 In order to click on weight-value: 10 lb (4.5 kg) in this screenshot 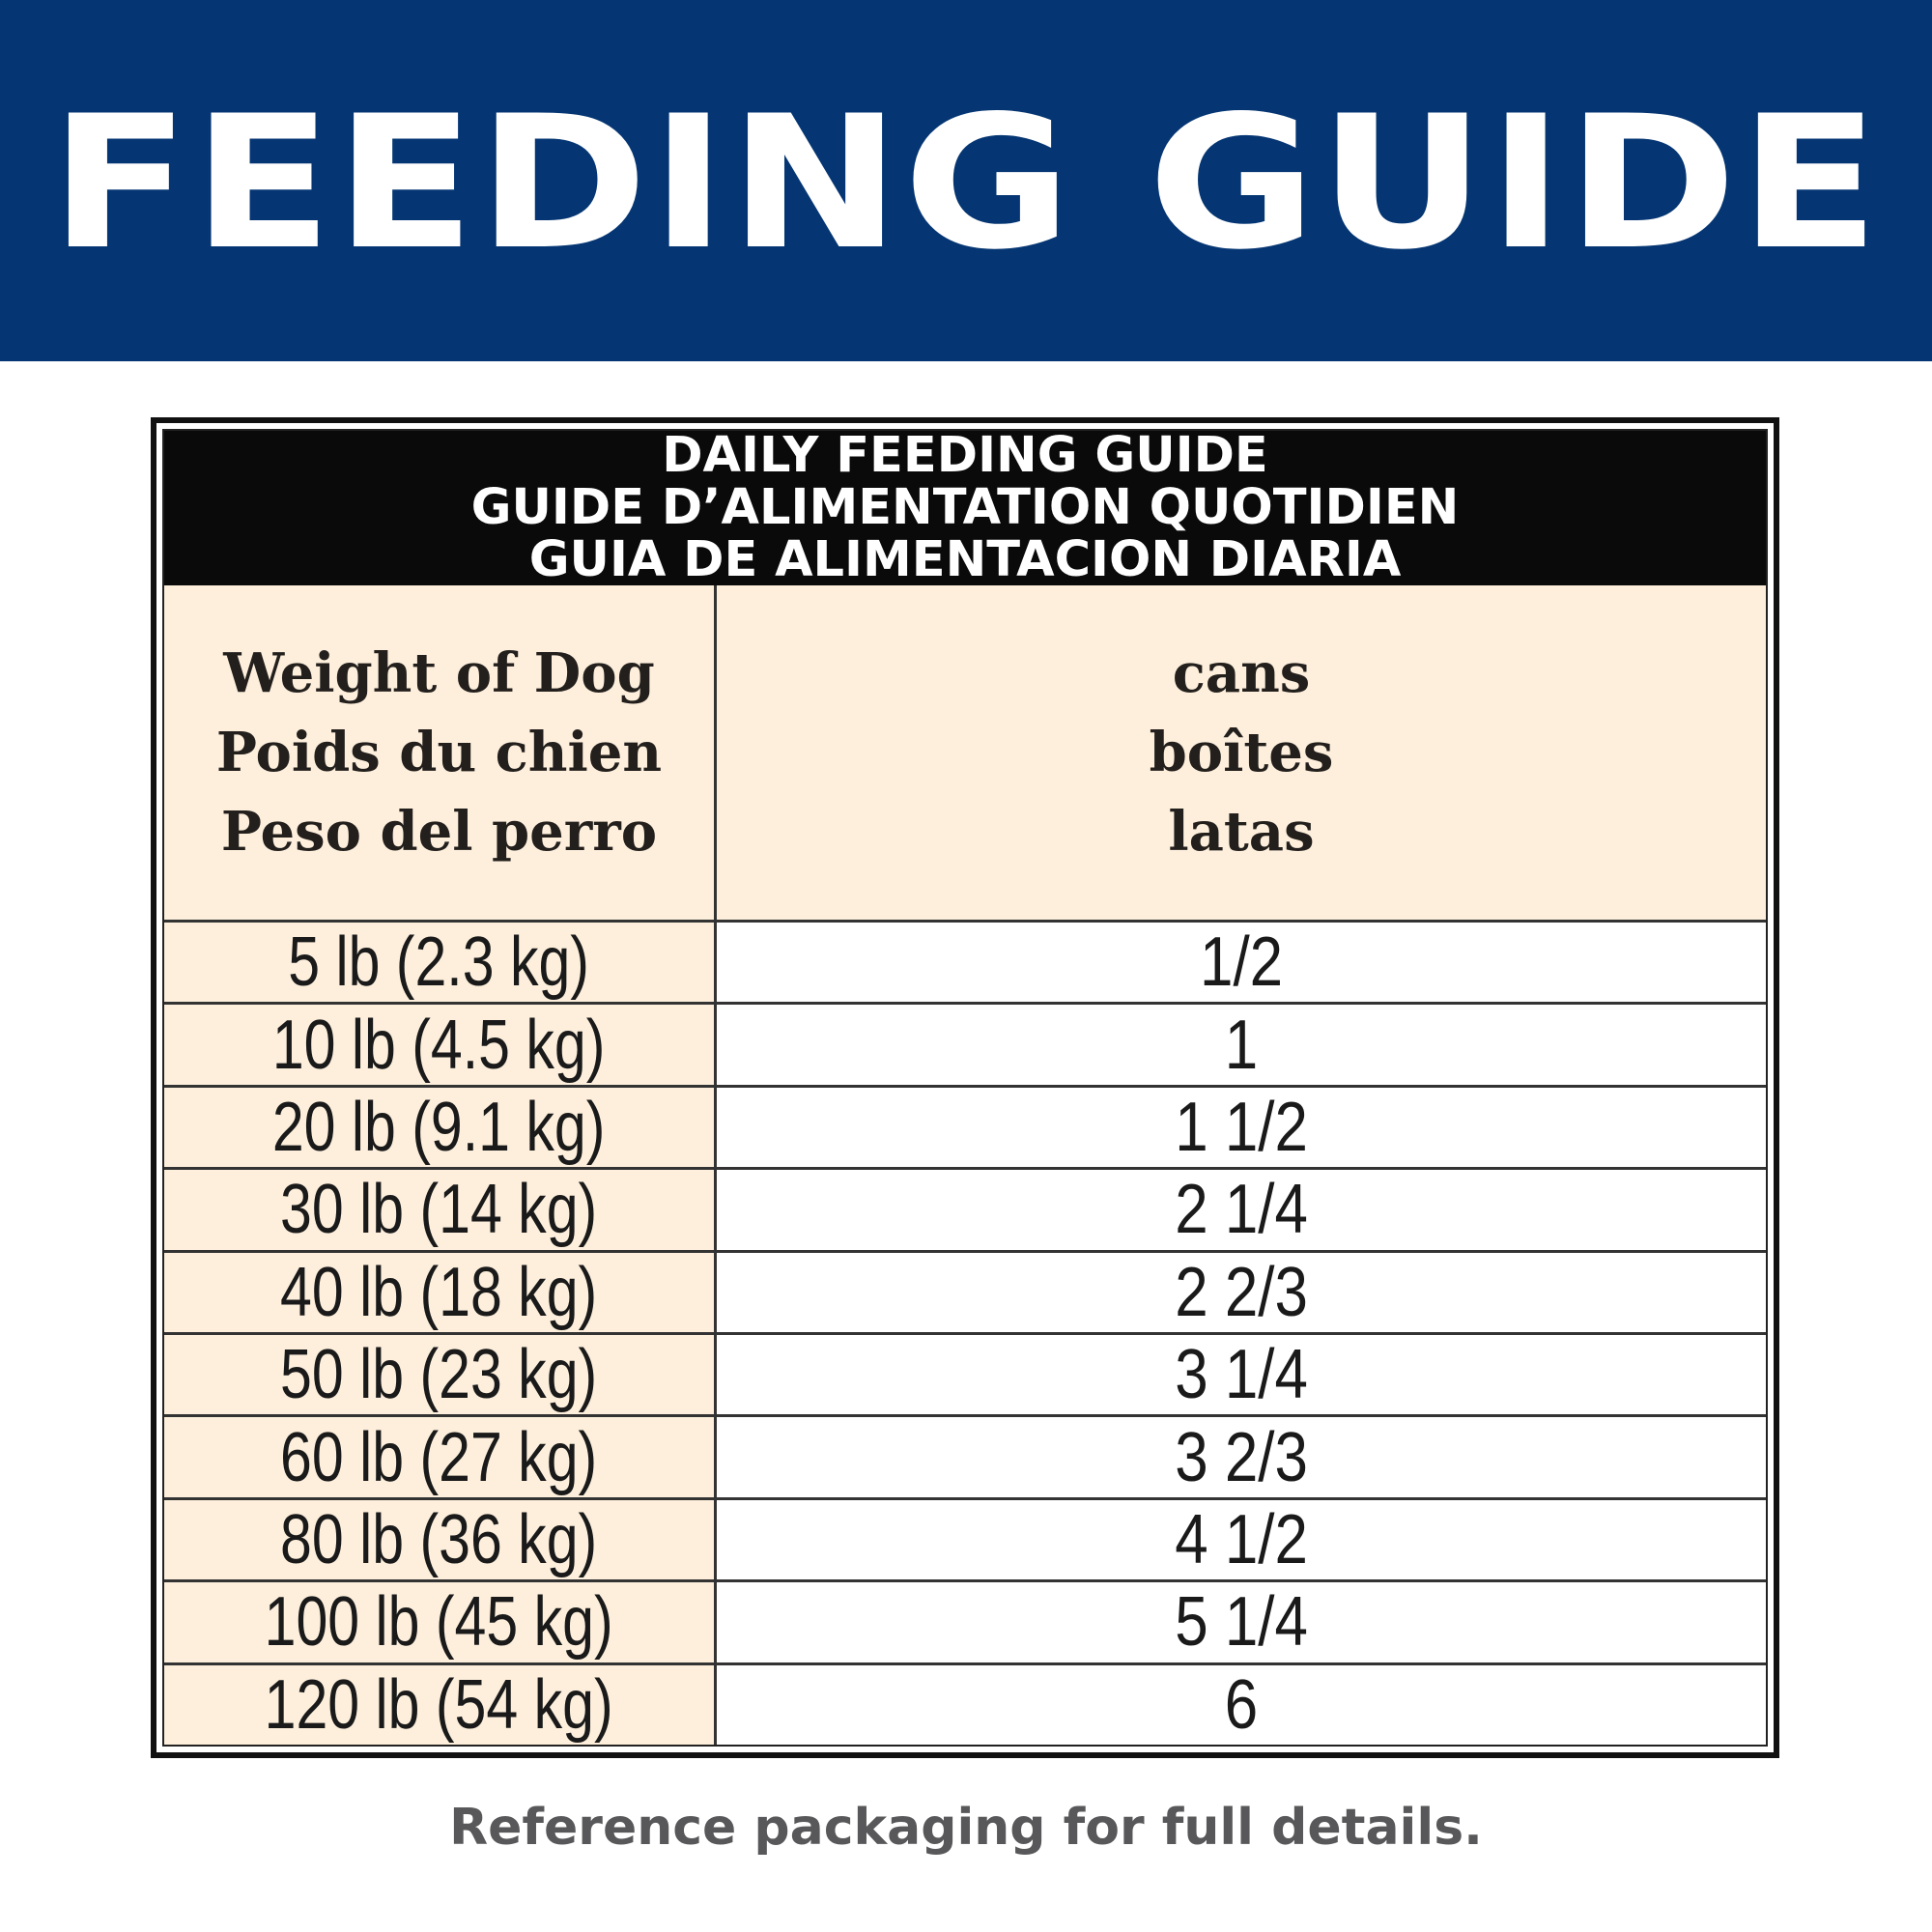, I will do `click(439, 1045)`.